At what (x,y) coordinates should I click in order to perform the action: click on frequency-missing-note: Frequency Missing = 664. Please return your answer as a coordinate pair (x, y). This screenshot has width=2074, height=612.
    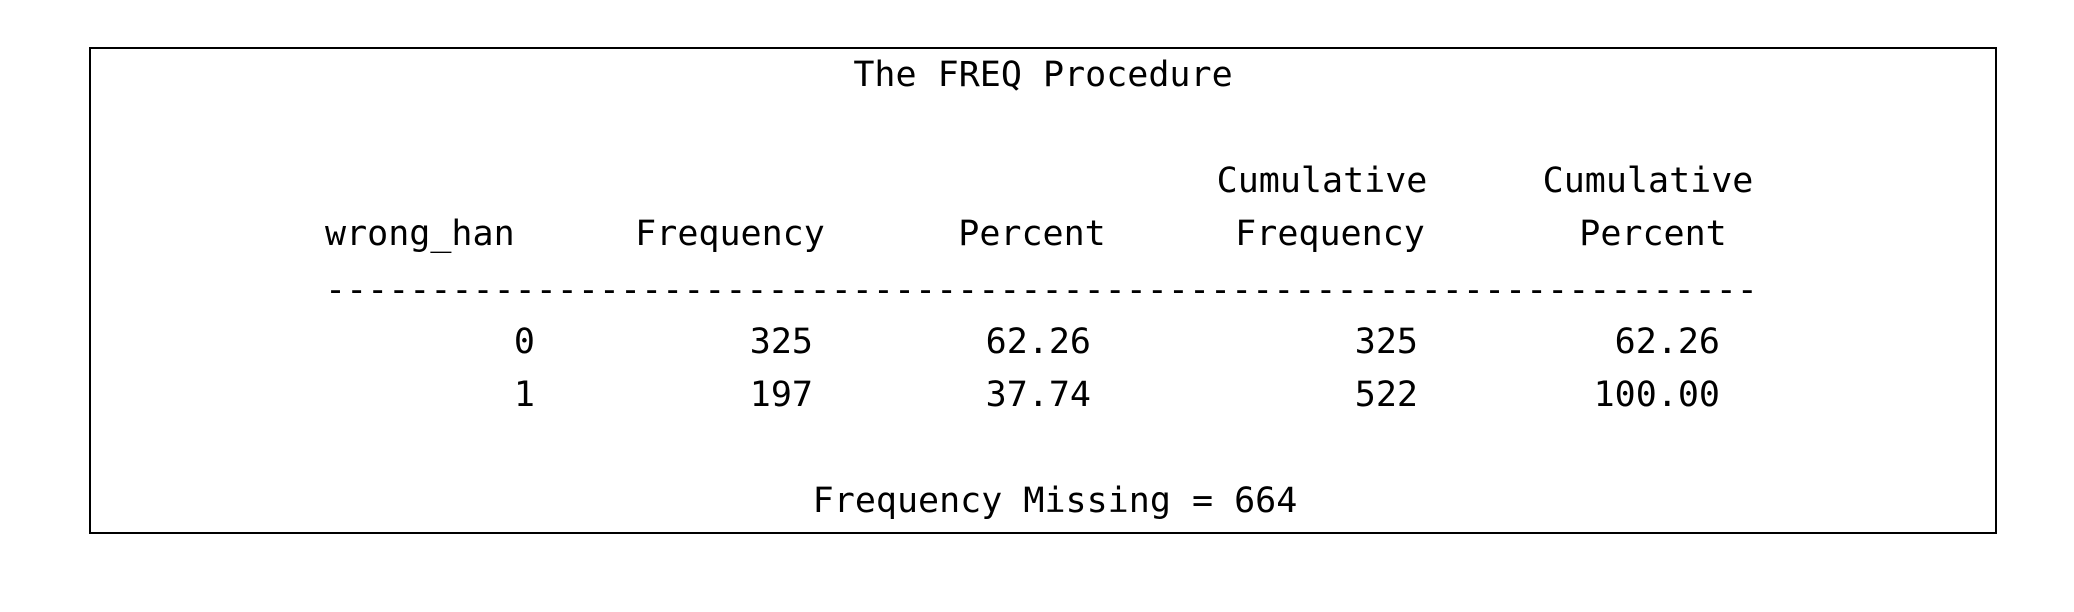
    Looking at the image, I should click on (1055, 501).